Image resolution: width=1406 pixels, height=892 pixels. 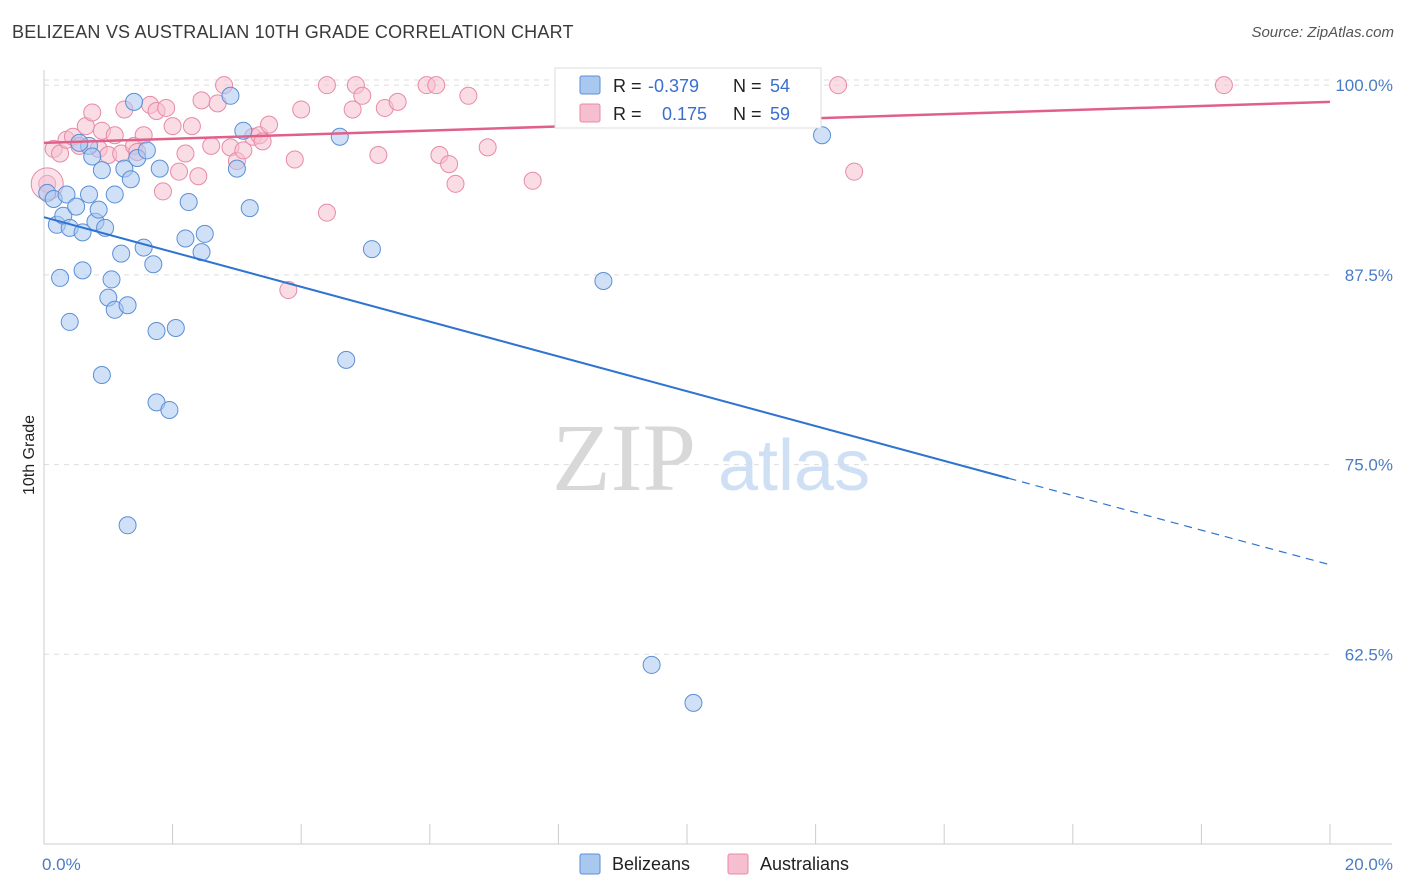 I want to click on source-label: Source: ZipAtlas.com, so click(x=1322, y=32).